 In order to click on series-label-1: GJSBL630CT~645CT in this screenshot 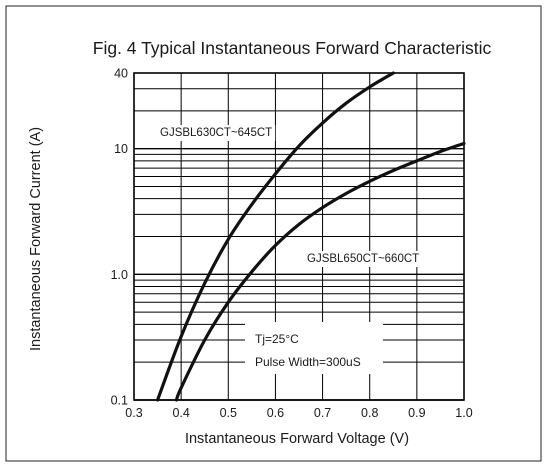, I will do `click(216, 133)`.